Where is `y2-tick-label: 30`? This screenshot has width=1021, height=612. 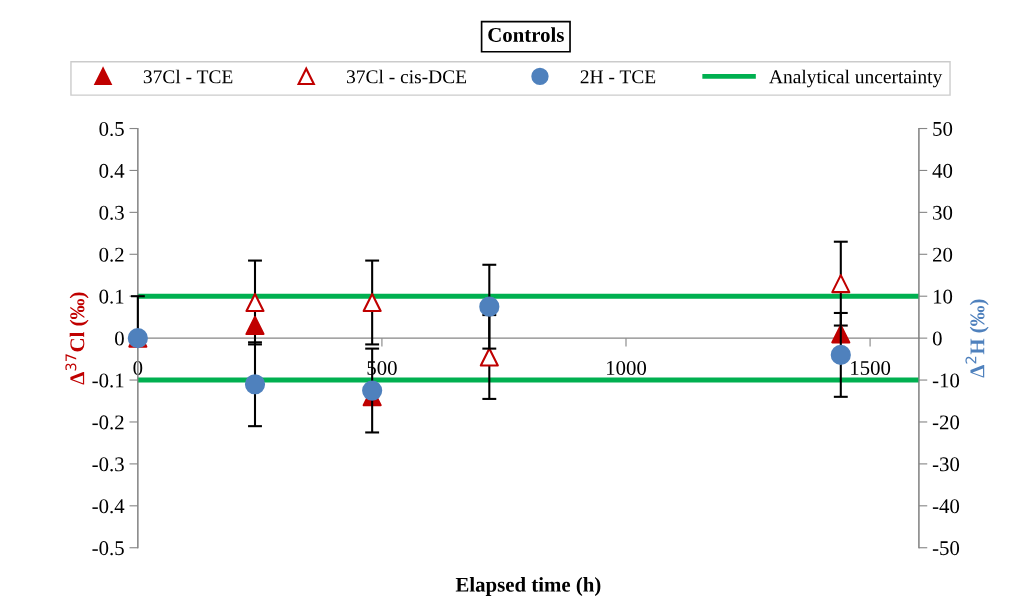
y2-tick-label: 30 is located at coordinates (943, 212).